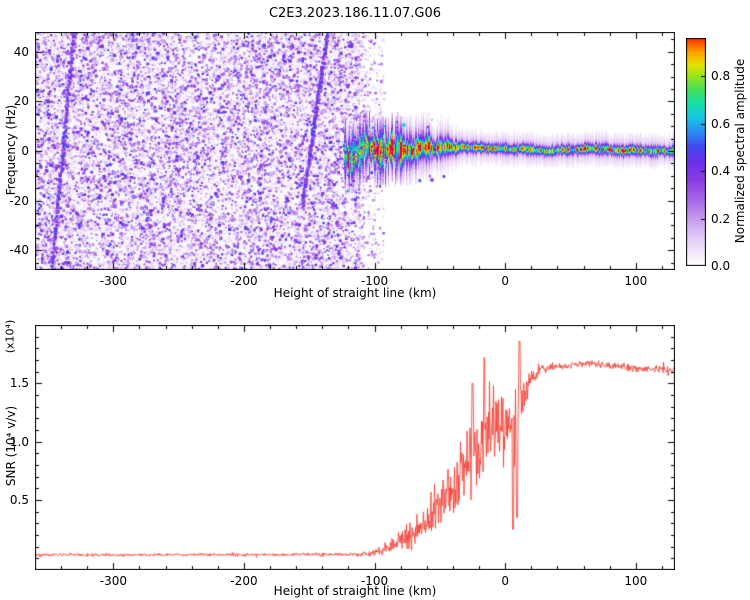  I want to click on bottom-y-tick-label: 1.5, so click(19, 383).